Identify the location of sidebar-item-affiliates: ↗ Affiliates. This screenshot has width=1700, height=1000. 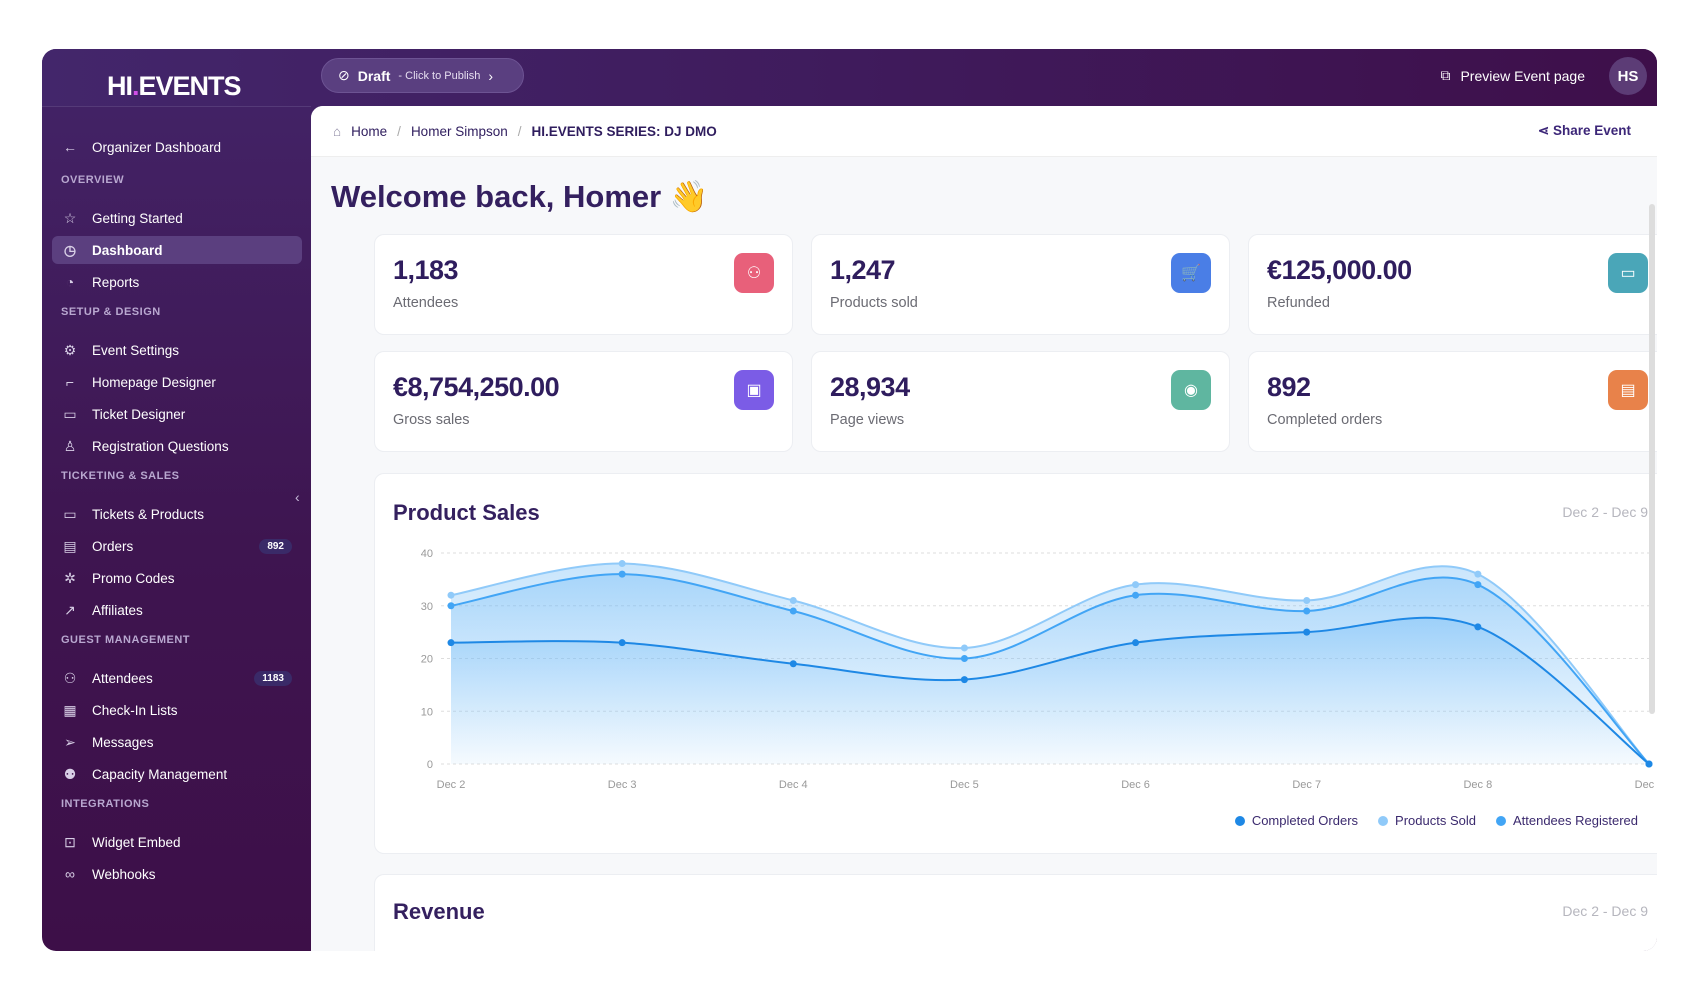
(177, 610).